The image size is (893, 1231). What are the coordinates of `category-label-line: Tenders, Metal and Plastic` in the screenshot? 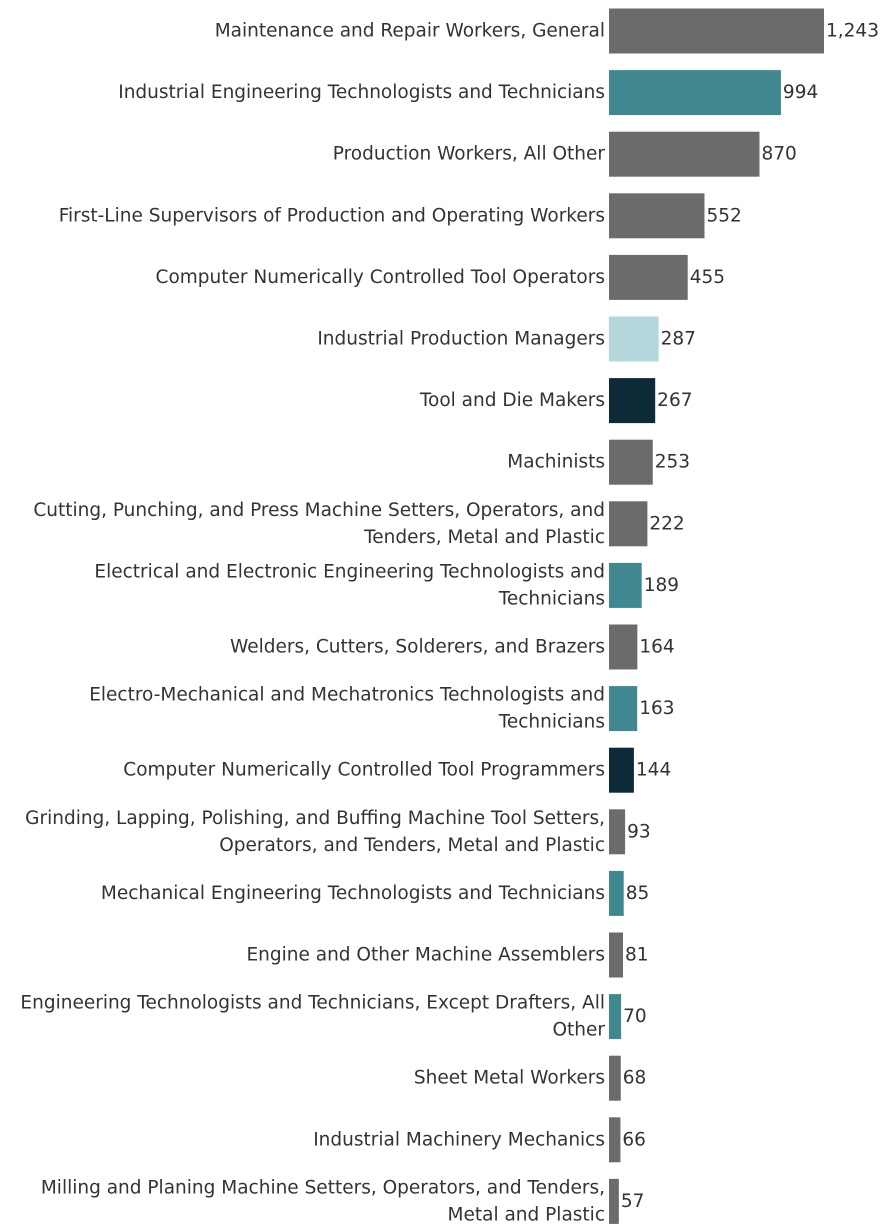 It's located at (484, 537).